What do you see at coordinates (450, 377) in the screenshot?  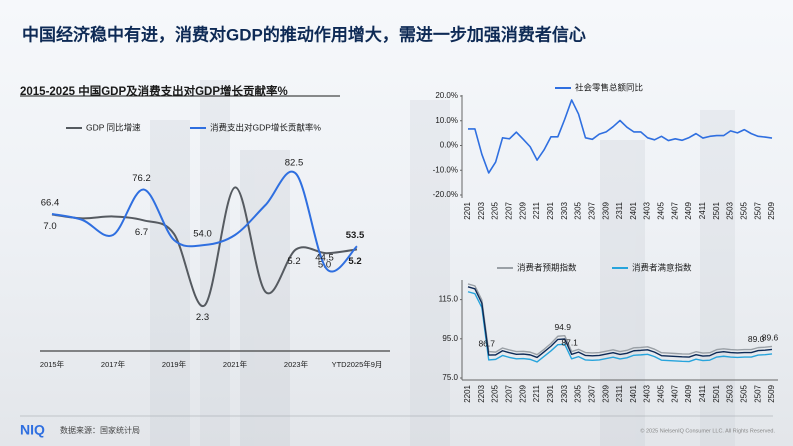 I see `y-tick-label: 75.0` at bounding box center [450, 377].